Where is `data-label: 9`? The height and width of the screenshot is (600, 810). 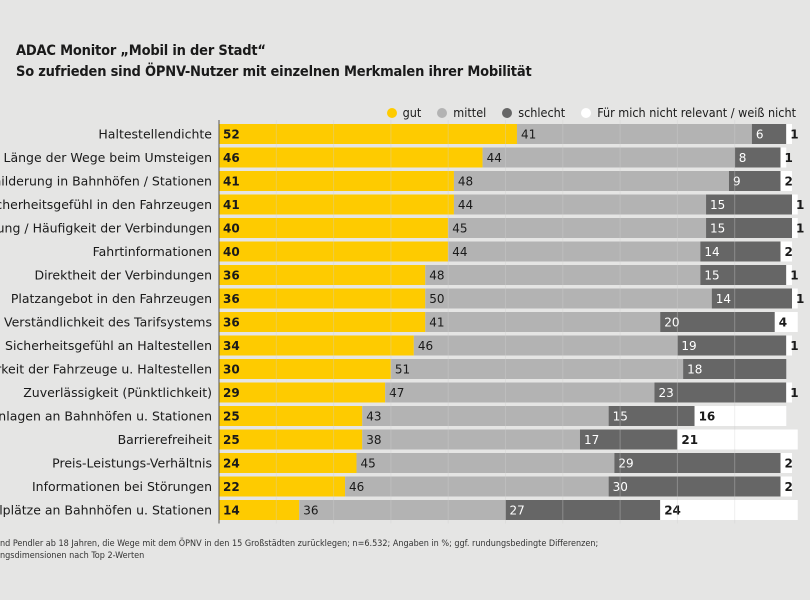 data-label: 9 is located at coordinates (737, 182).